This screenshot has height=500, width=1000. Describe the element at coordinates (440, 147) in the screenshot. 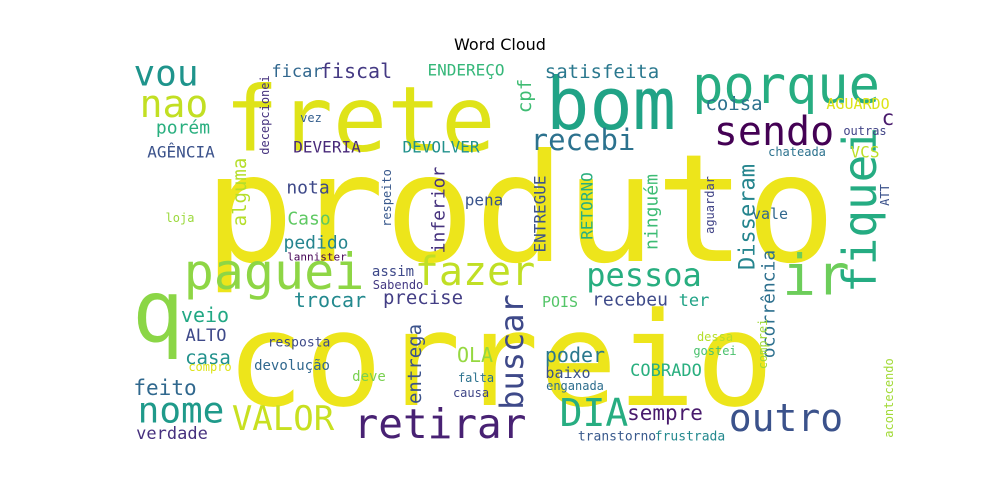

I see `word-devolver: DEVOLVER` at that location.